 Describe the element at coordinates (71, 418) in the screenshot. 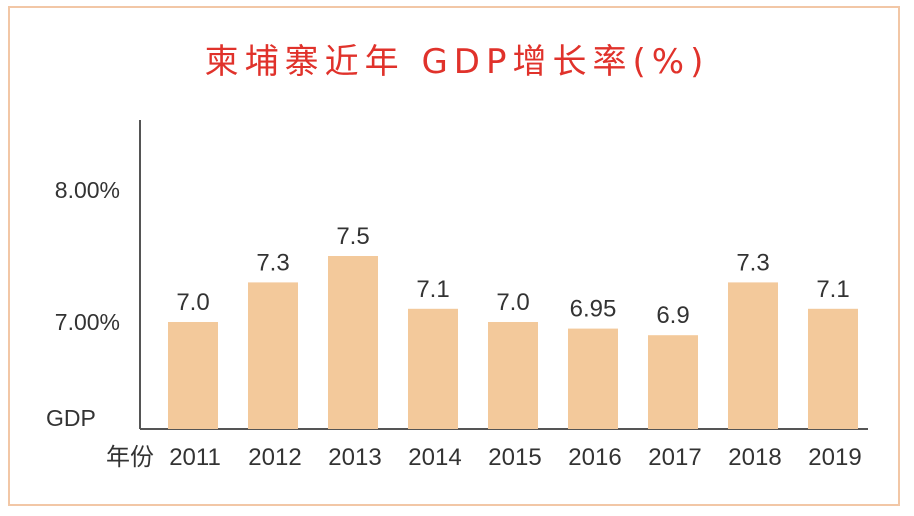

I see `y-axis-label: GDP` at that location.